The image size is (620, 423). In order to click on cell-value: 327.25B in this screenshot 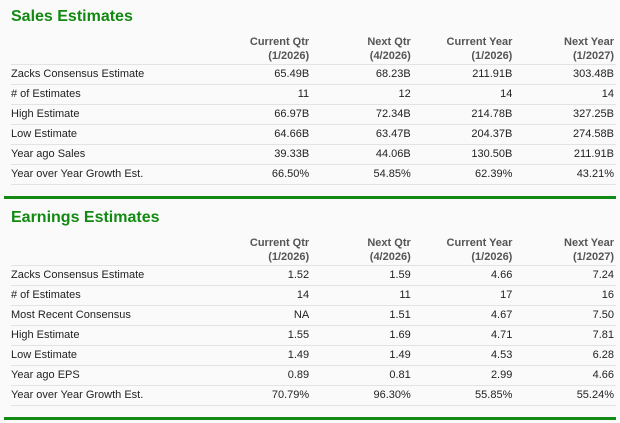, I will do `click(565, 114)`.